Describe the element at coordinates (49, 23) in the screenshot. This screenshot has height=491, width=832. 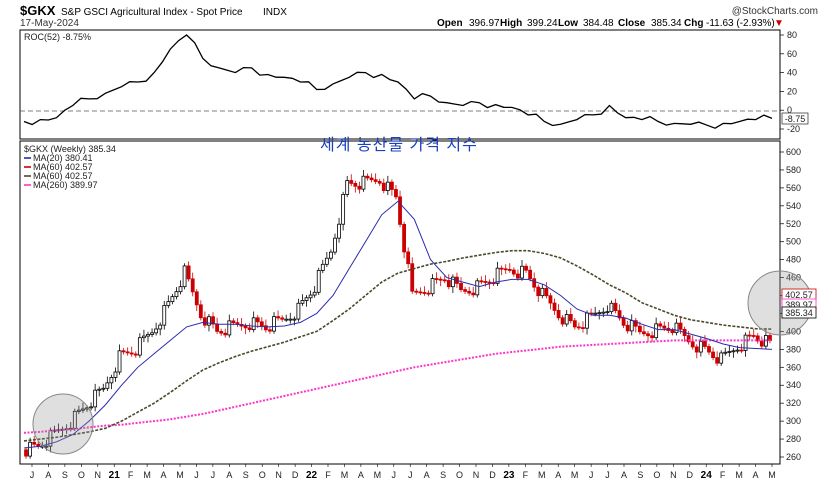
I see `chart-date: 17-May-2024` at that location.